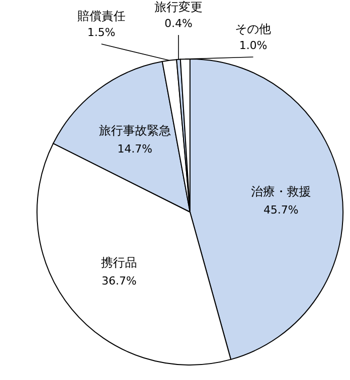 This screenshot has width=350, height=380. What do you see at coordinates (280, 191) in the screenshot?
I see `slice-label: 治療・救援` at bounding box center [280, 191].